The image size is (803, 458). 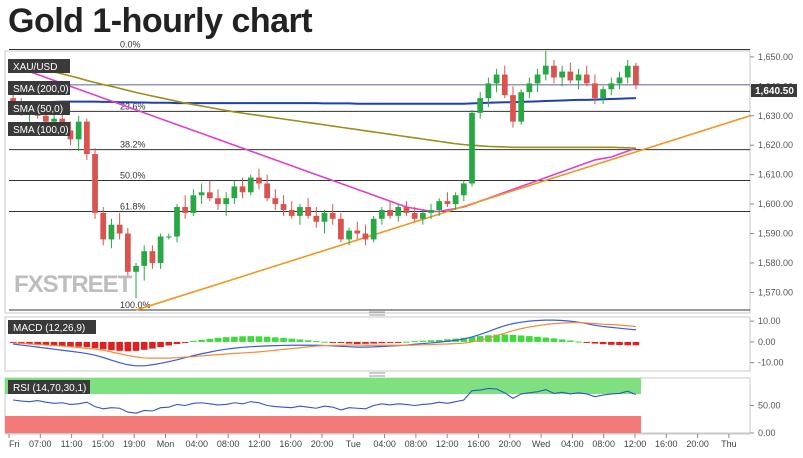 I want to click on legend-sma100-box, so click(x=39, y=129).